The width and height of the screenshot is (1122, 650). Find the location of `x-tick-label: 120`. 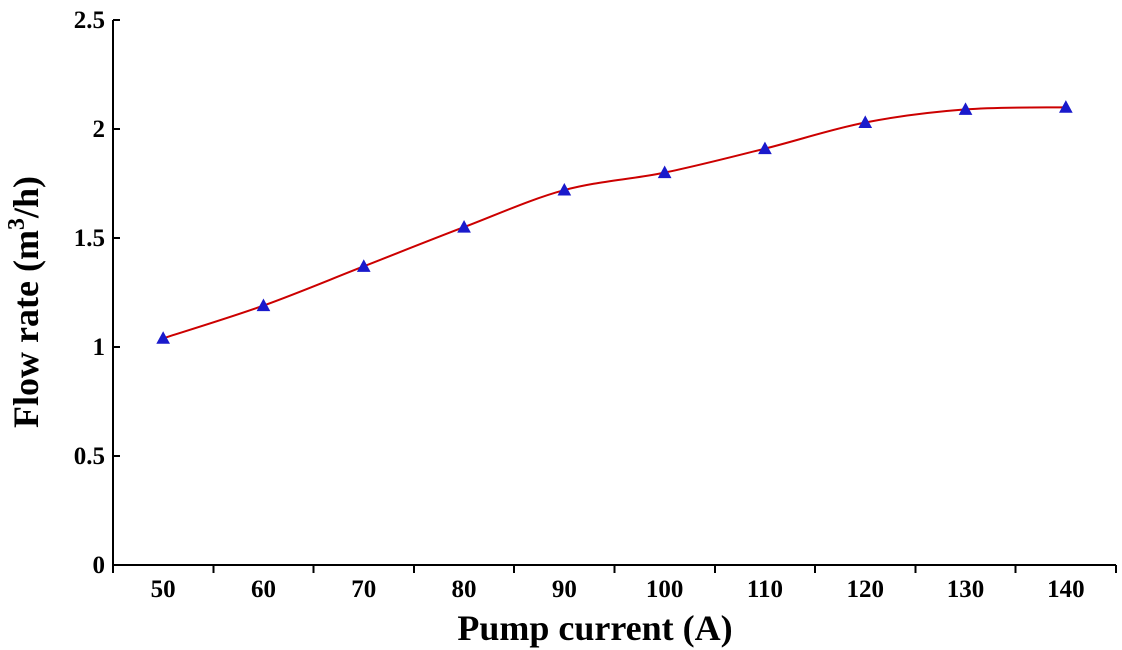

x-tick-label: 120 is located at coordinates (866, 589).